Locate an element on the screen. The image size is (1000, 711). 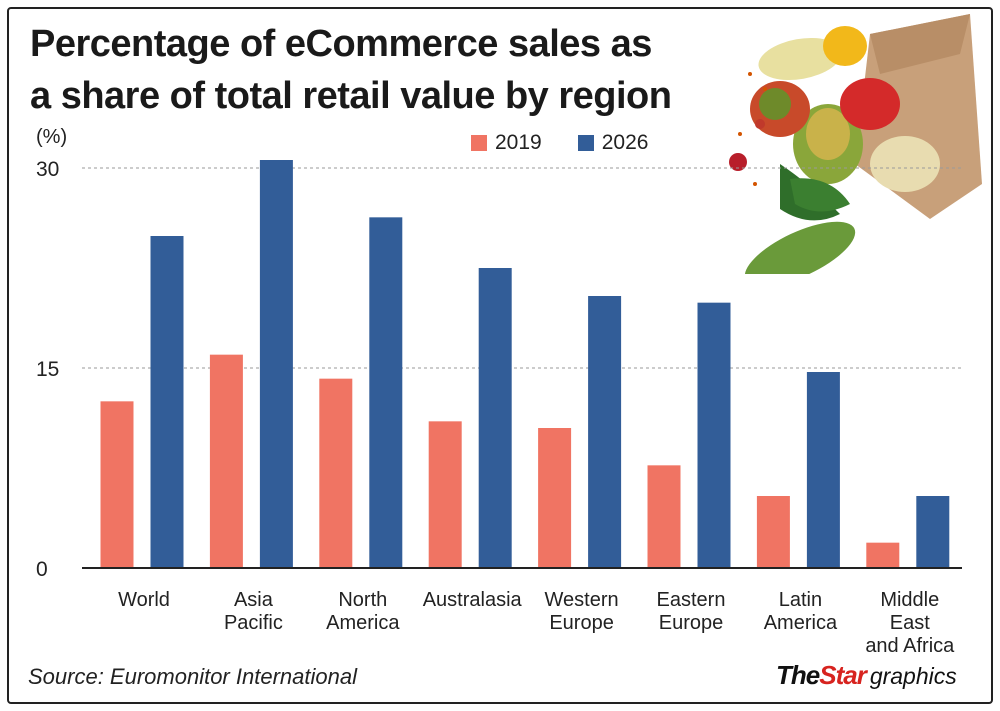
brand-graphics: graphics is located at coordinates (913, 676).